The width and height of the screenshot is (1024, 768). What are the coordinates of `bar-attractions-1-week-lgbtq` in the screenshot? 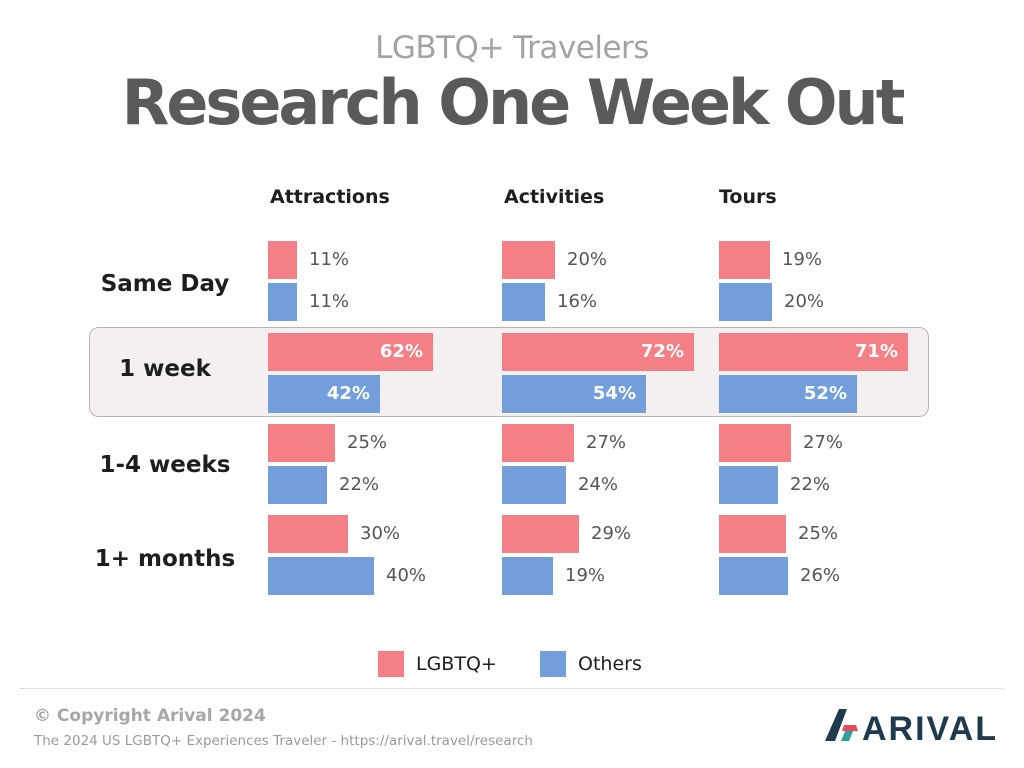 It's located at (350, 352).